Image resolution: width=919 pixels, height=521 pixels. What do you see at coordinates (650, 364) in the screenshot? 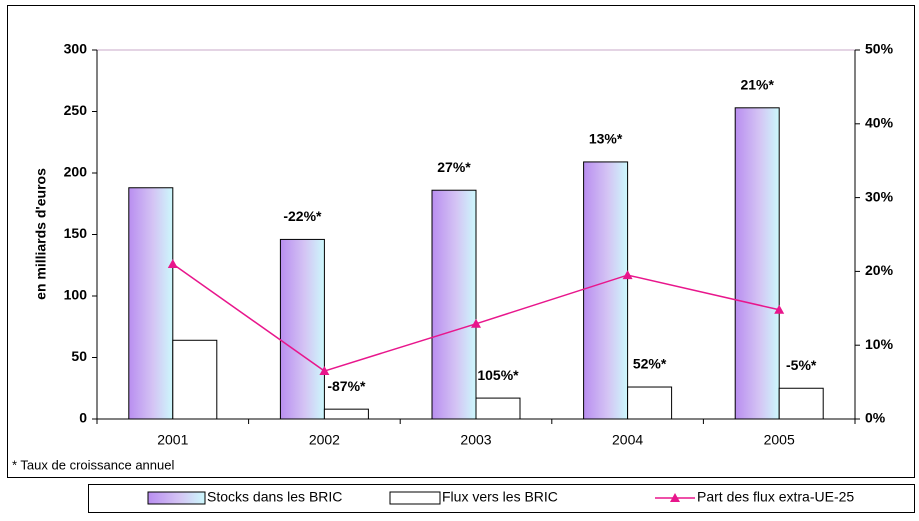
I see `growth-label: 52%*` at bounding box center [650, 364].